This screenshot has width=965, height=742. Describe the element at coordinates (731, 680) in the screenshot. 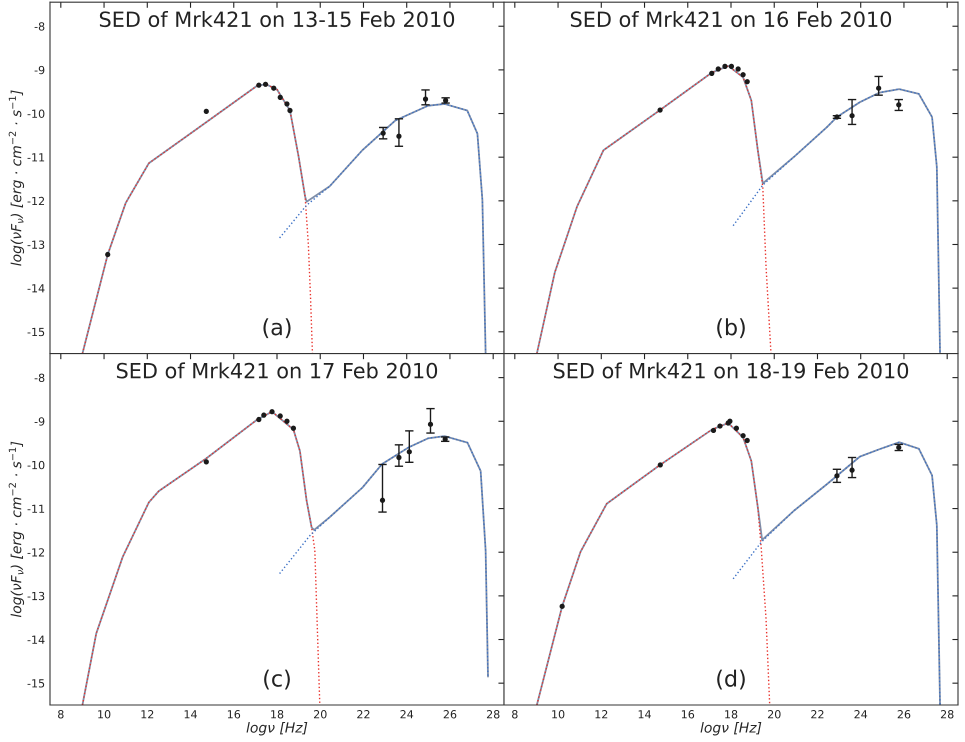

I see `annotation: (d)` at that location.